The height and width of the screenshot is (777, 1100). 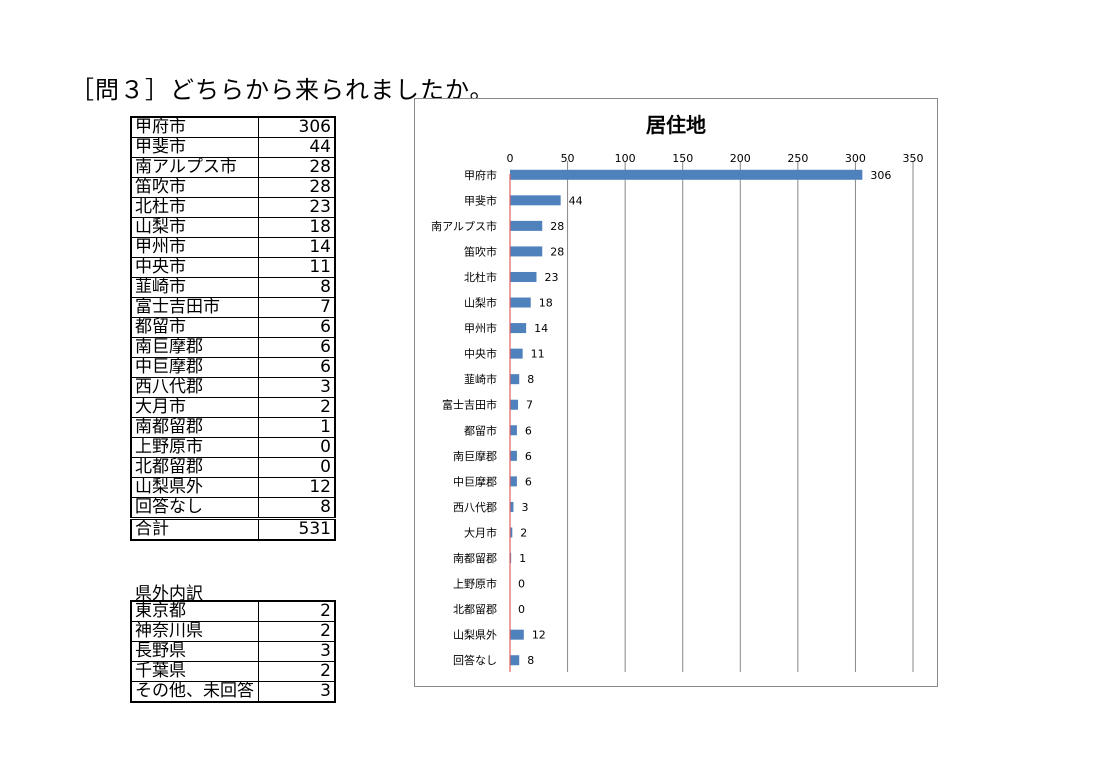 I want to click on row-label: 東京都, so click(x=194, y=611).